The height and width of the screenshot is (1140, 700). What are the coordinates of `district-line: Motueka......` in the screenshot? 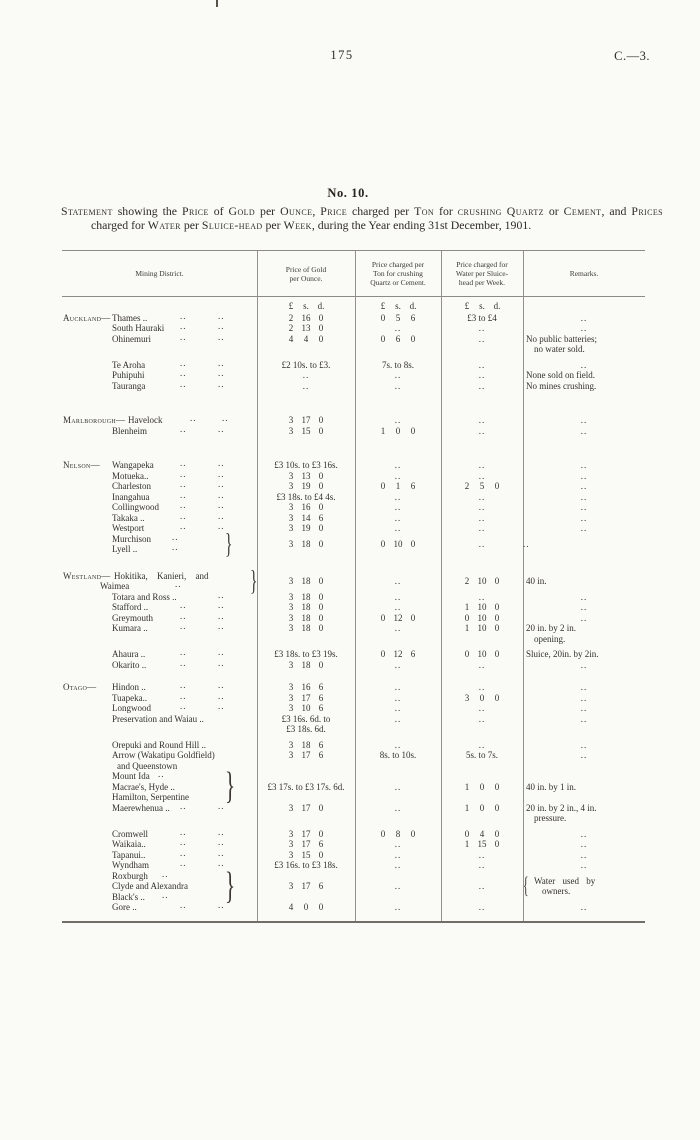 It's located at (159, 475).